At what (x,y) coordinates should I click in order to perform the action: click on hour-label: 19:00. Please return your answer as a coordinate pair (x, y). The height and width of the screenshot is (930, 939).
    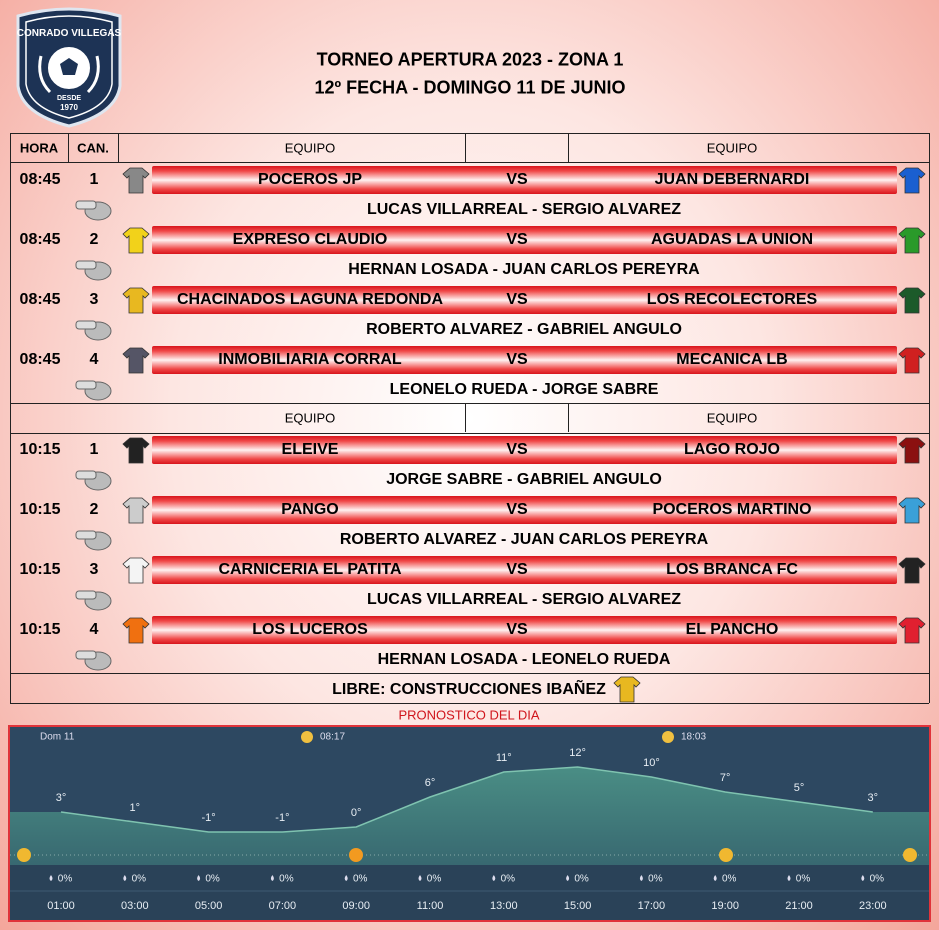
    Looking at the image, I should click on (725, 906).